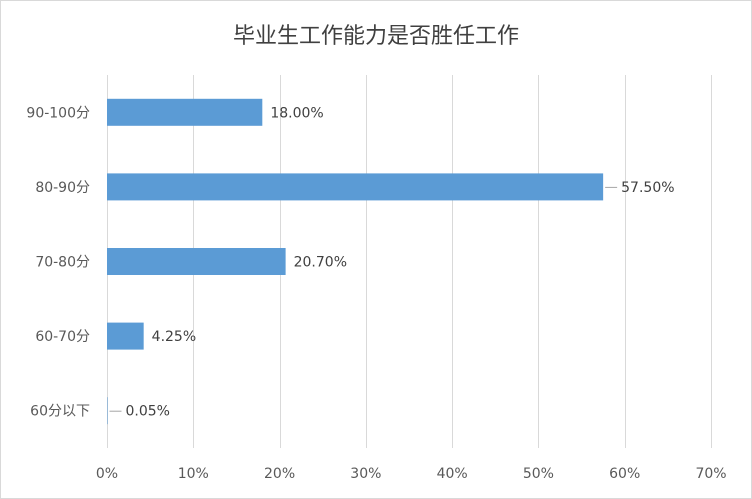 The height and width of the screenshot is (499, 752). I want to click on data-label: 20.70%, so click(320, 263).